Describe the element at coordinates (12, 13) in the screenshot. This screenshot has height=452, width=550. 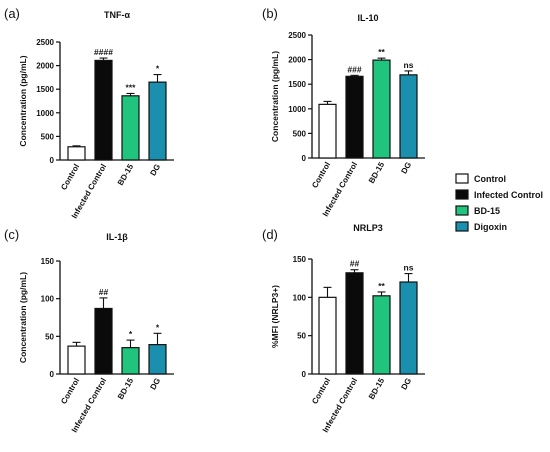
I see `panel-letter: (a)` at that location.